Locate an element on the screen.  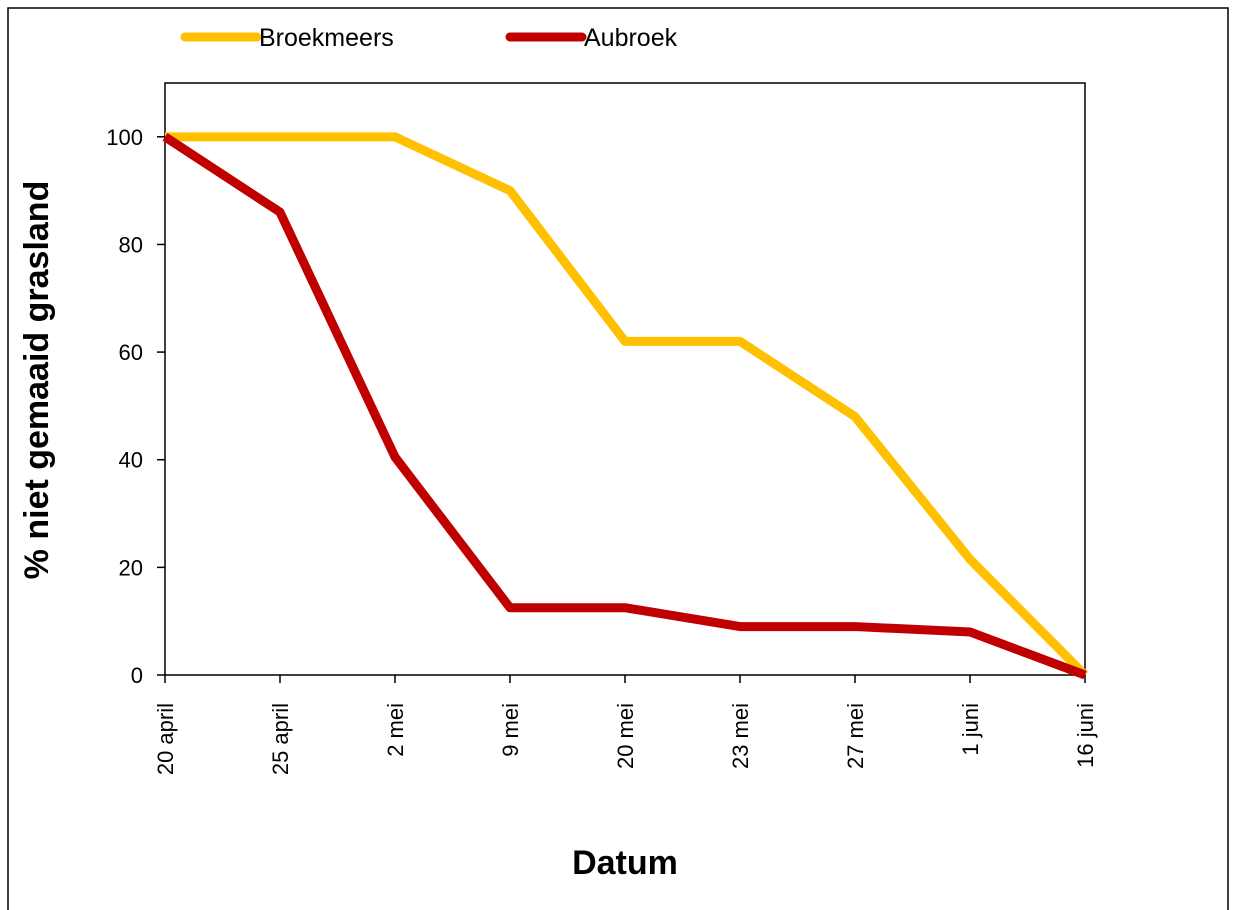
x-tick-label: 9 mei is located at coordinates (510, 730).